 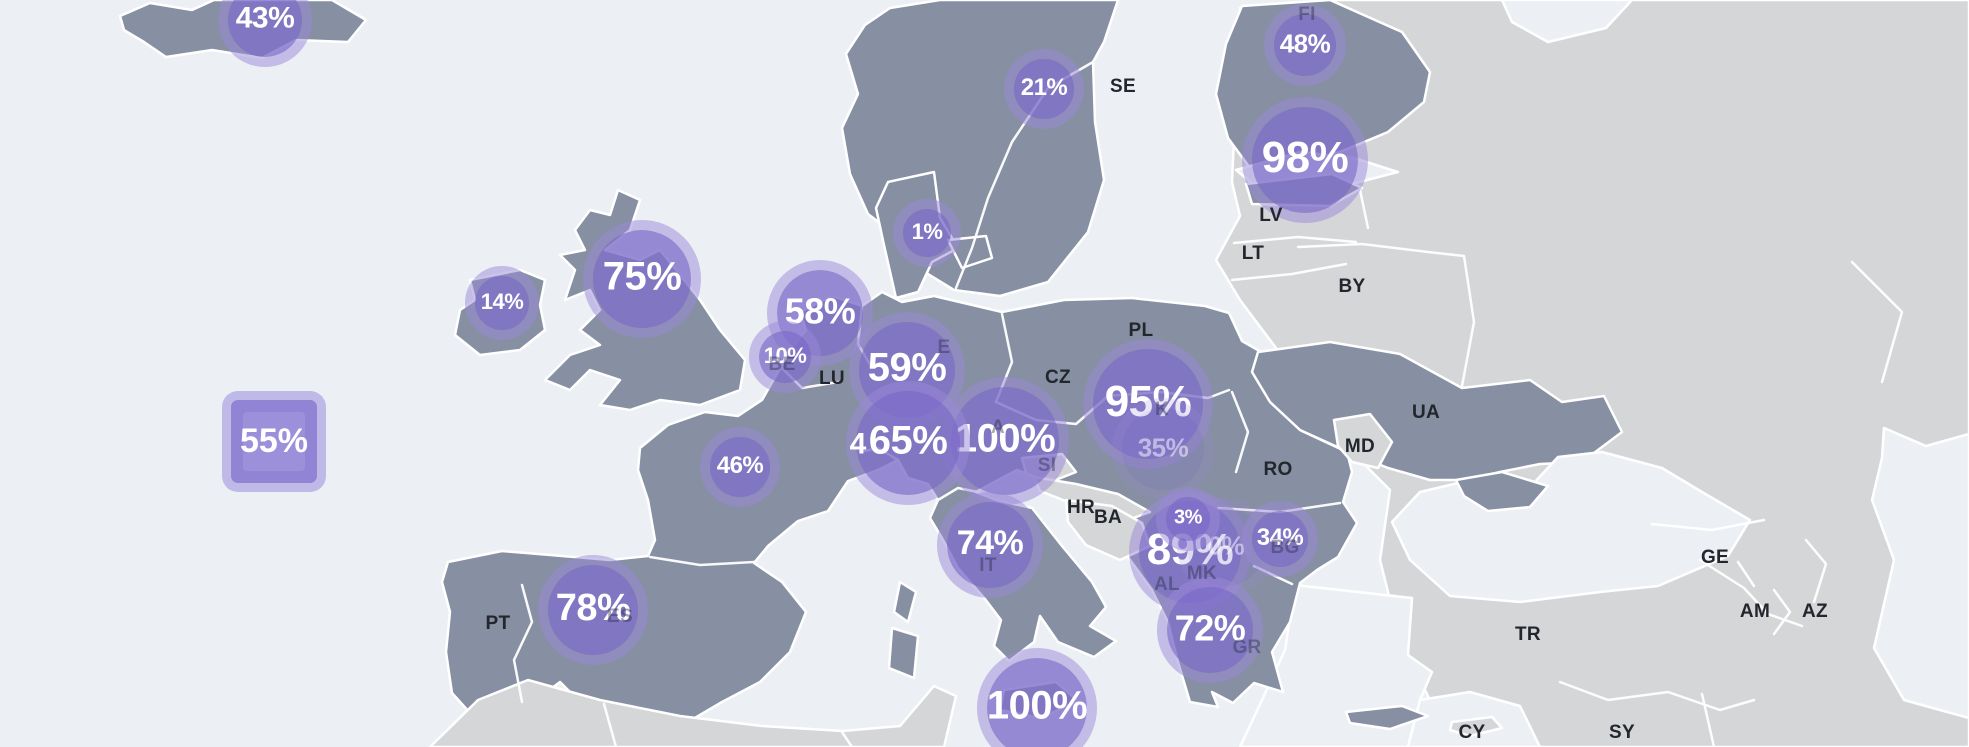 I want to click on country-shape-crimea, so click(x=1502, y=491).